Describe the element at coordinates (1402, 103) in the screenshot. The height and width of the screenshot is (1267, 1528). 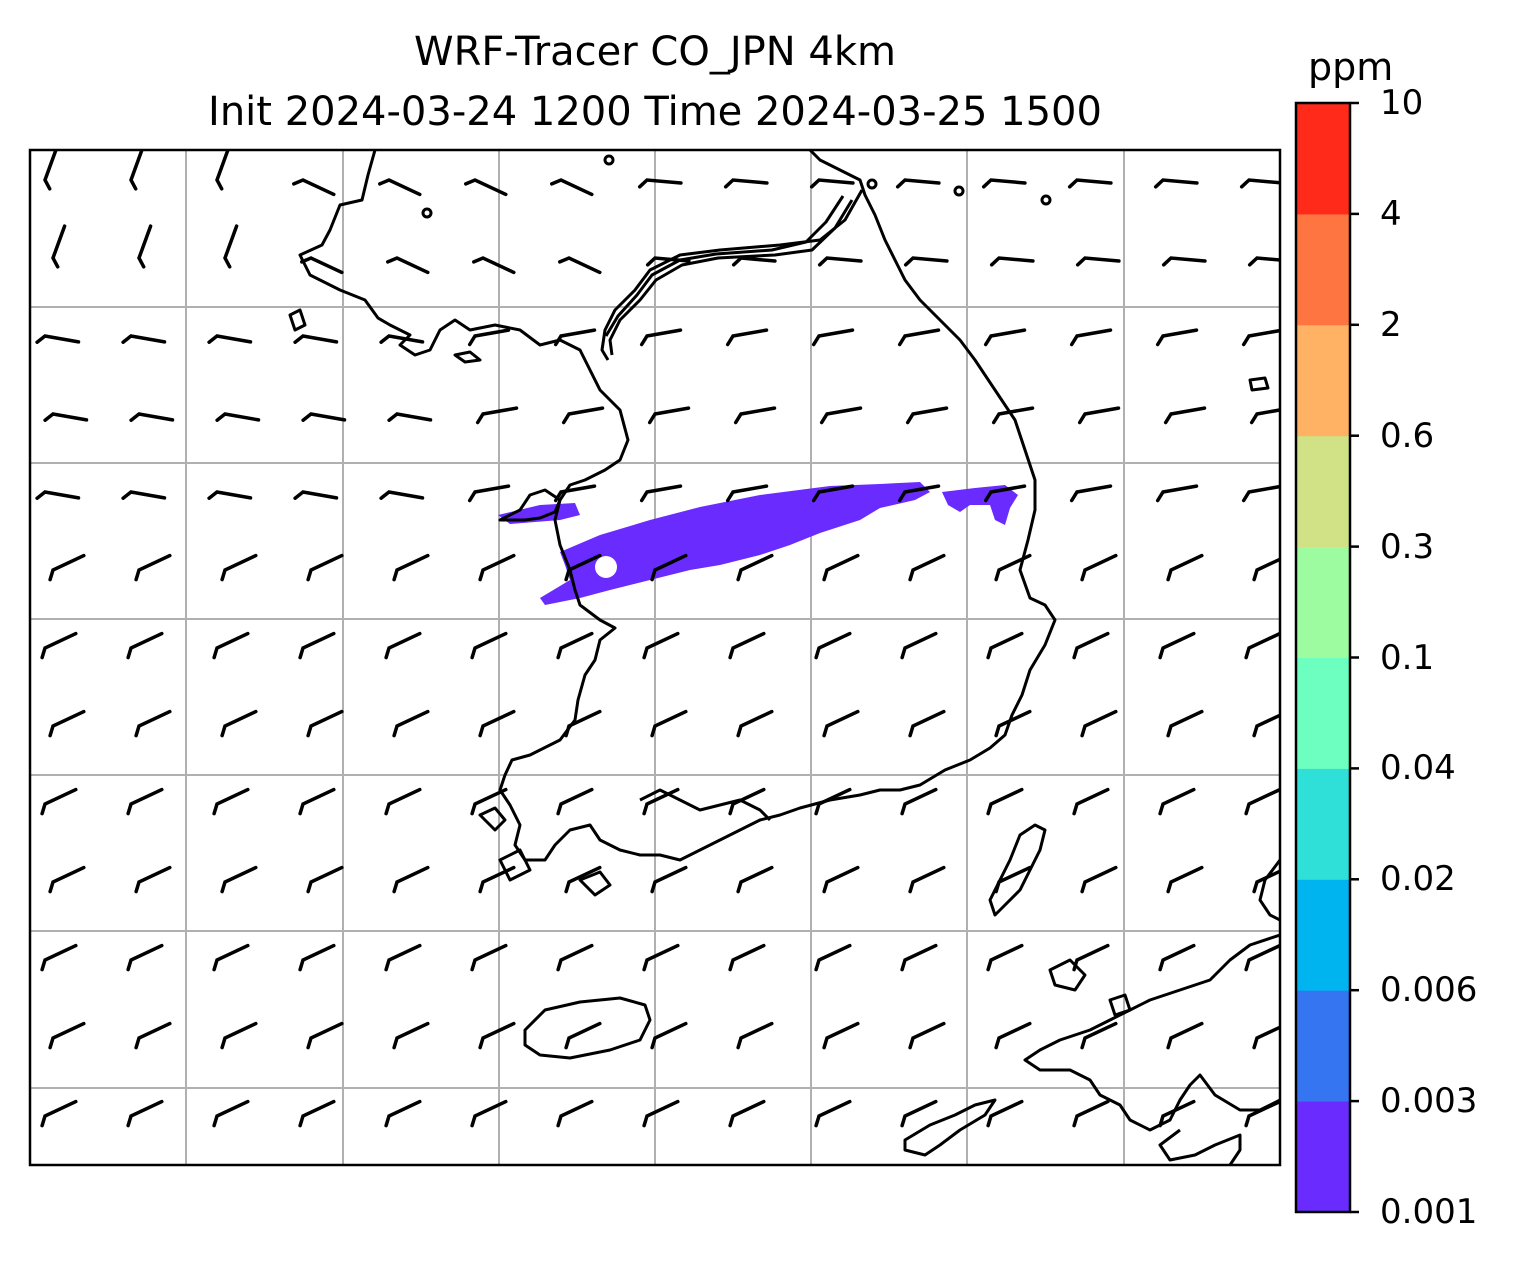
I see `colorbar-tick-label: 10` at that location.